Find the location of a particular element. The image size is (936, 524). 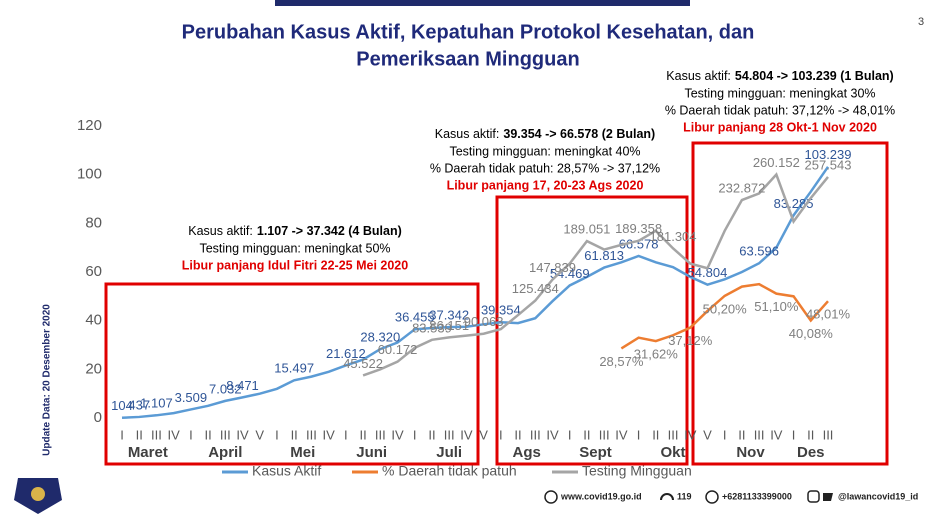

data-label: 257.543 is located at coordinates (828, 164).